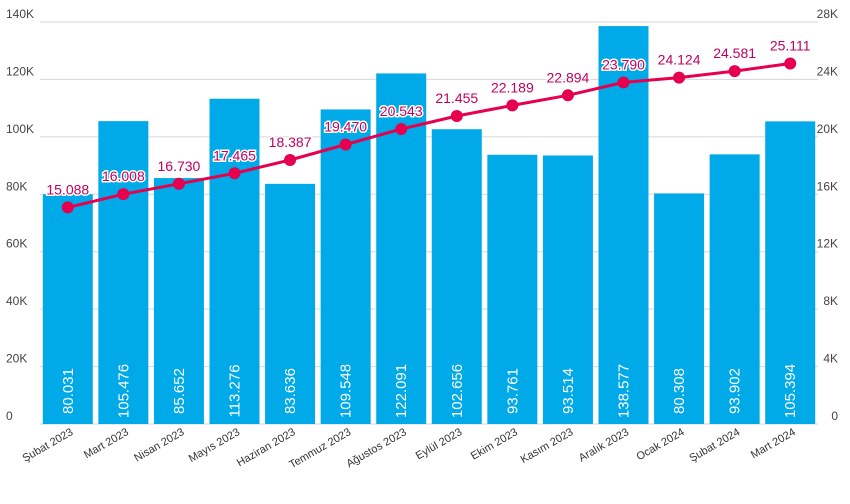 This screenshot has width=850, height=504. Describe the element at coordinates (604, 445) in the screenshot. I see `x-axis-tick-label: Aralık 2023` at that location.